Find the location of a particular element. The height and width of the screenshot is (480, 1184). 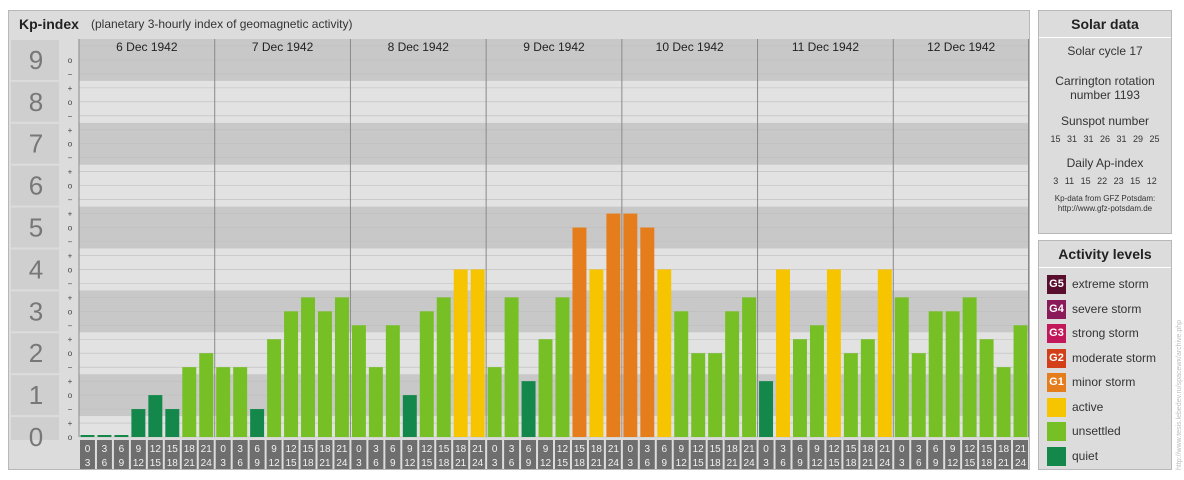

activity-level-badge: G3 is located at coordinates (1056, 333).